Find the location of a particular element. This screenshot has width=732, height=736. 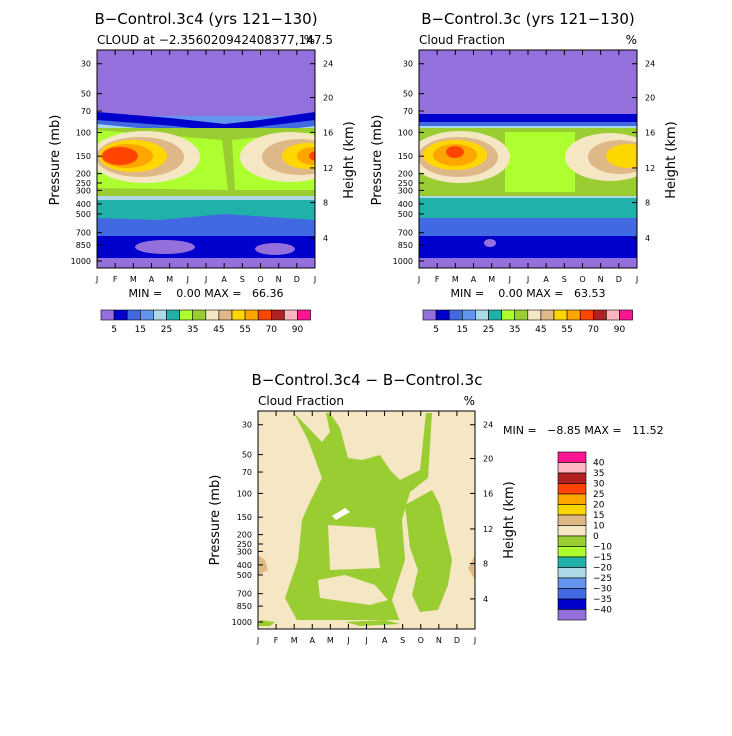

panel-1-title: B−Control.3c4 (yrs 121−130) is located at coordinates (205, 19).